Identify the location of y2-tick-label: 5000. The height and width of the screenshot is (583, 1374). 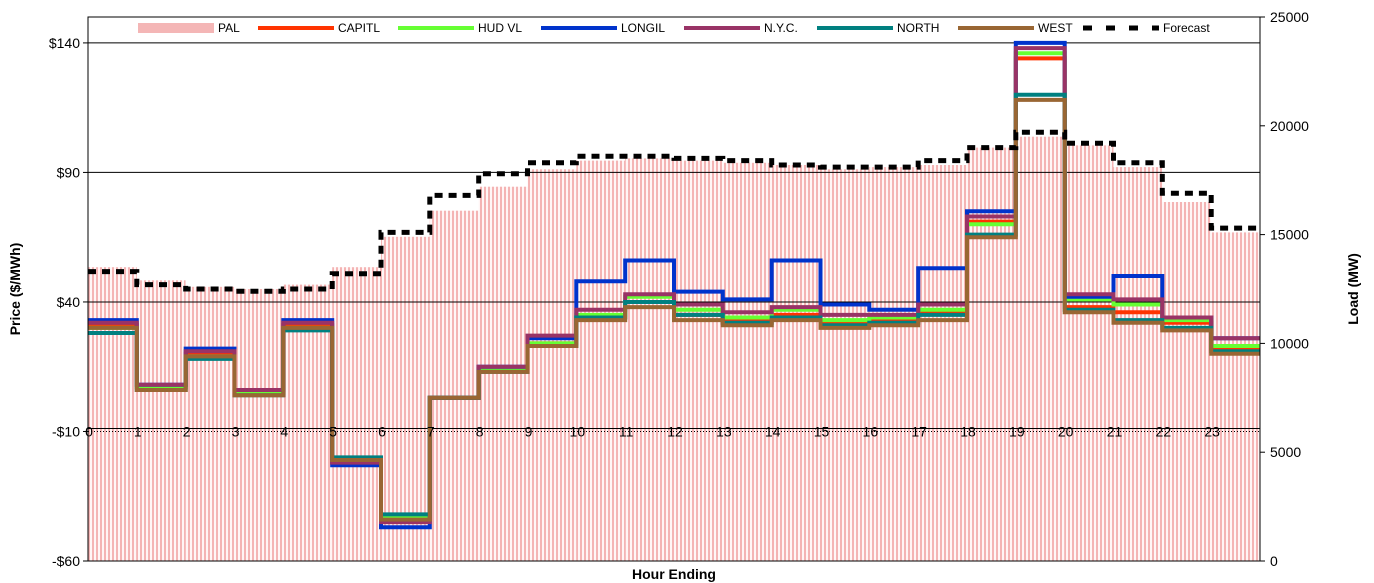
(1285, 452).